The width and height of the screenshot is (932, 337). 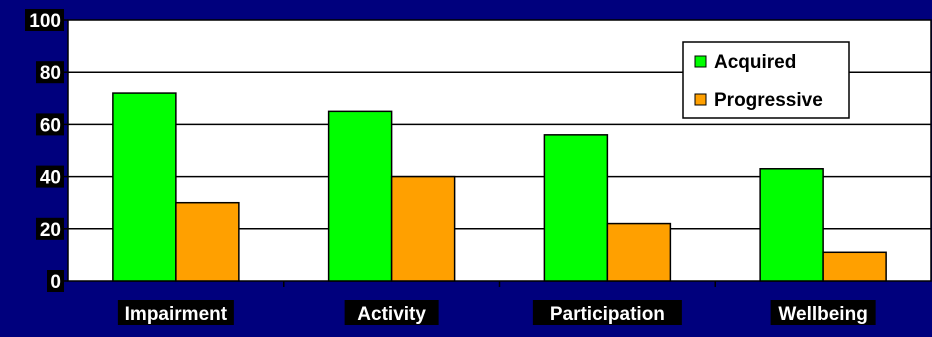 I want to click on bar-acquired-activity, so click(x=360, y=196).